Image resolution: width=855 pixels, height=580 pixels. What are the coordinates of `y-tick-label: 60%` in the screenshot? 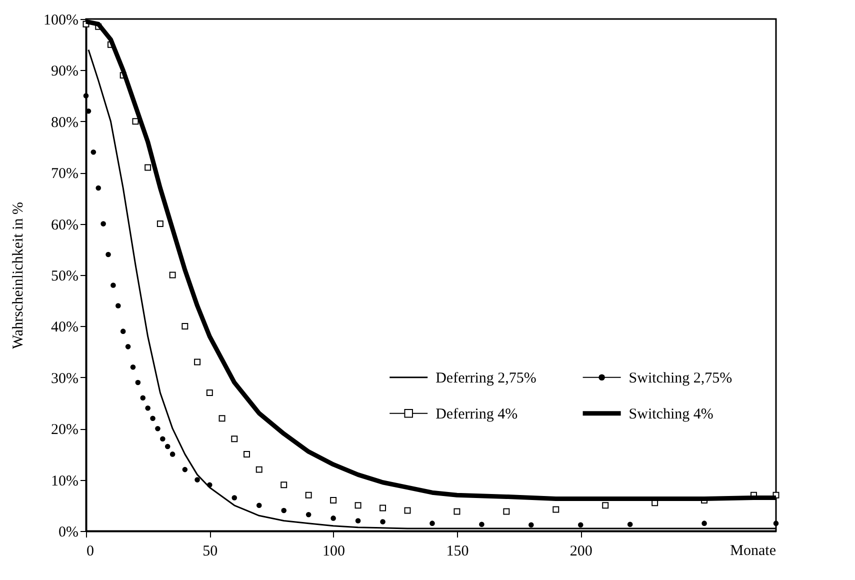 It's located at (64, 225).